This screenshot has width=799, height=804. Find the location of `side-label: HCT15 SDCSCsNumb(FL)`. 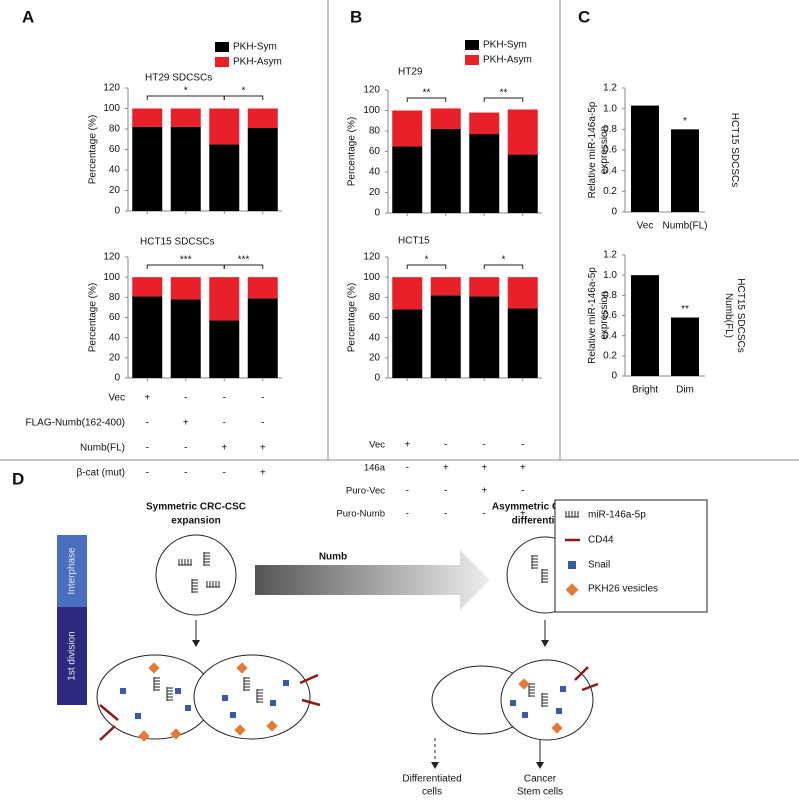

side-label: HCT15 SDCSCsNumb(FL) is located at coordinates (734, 315).